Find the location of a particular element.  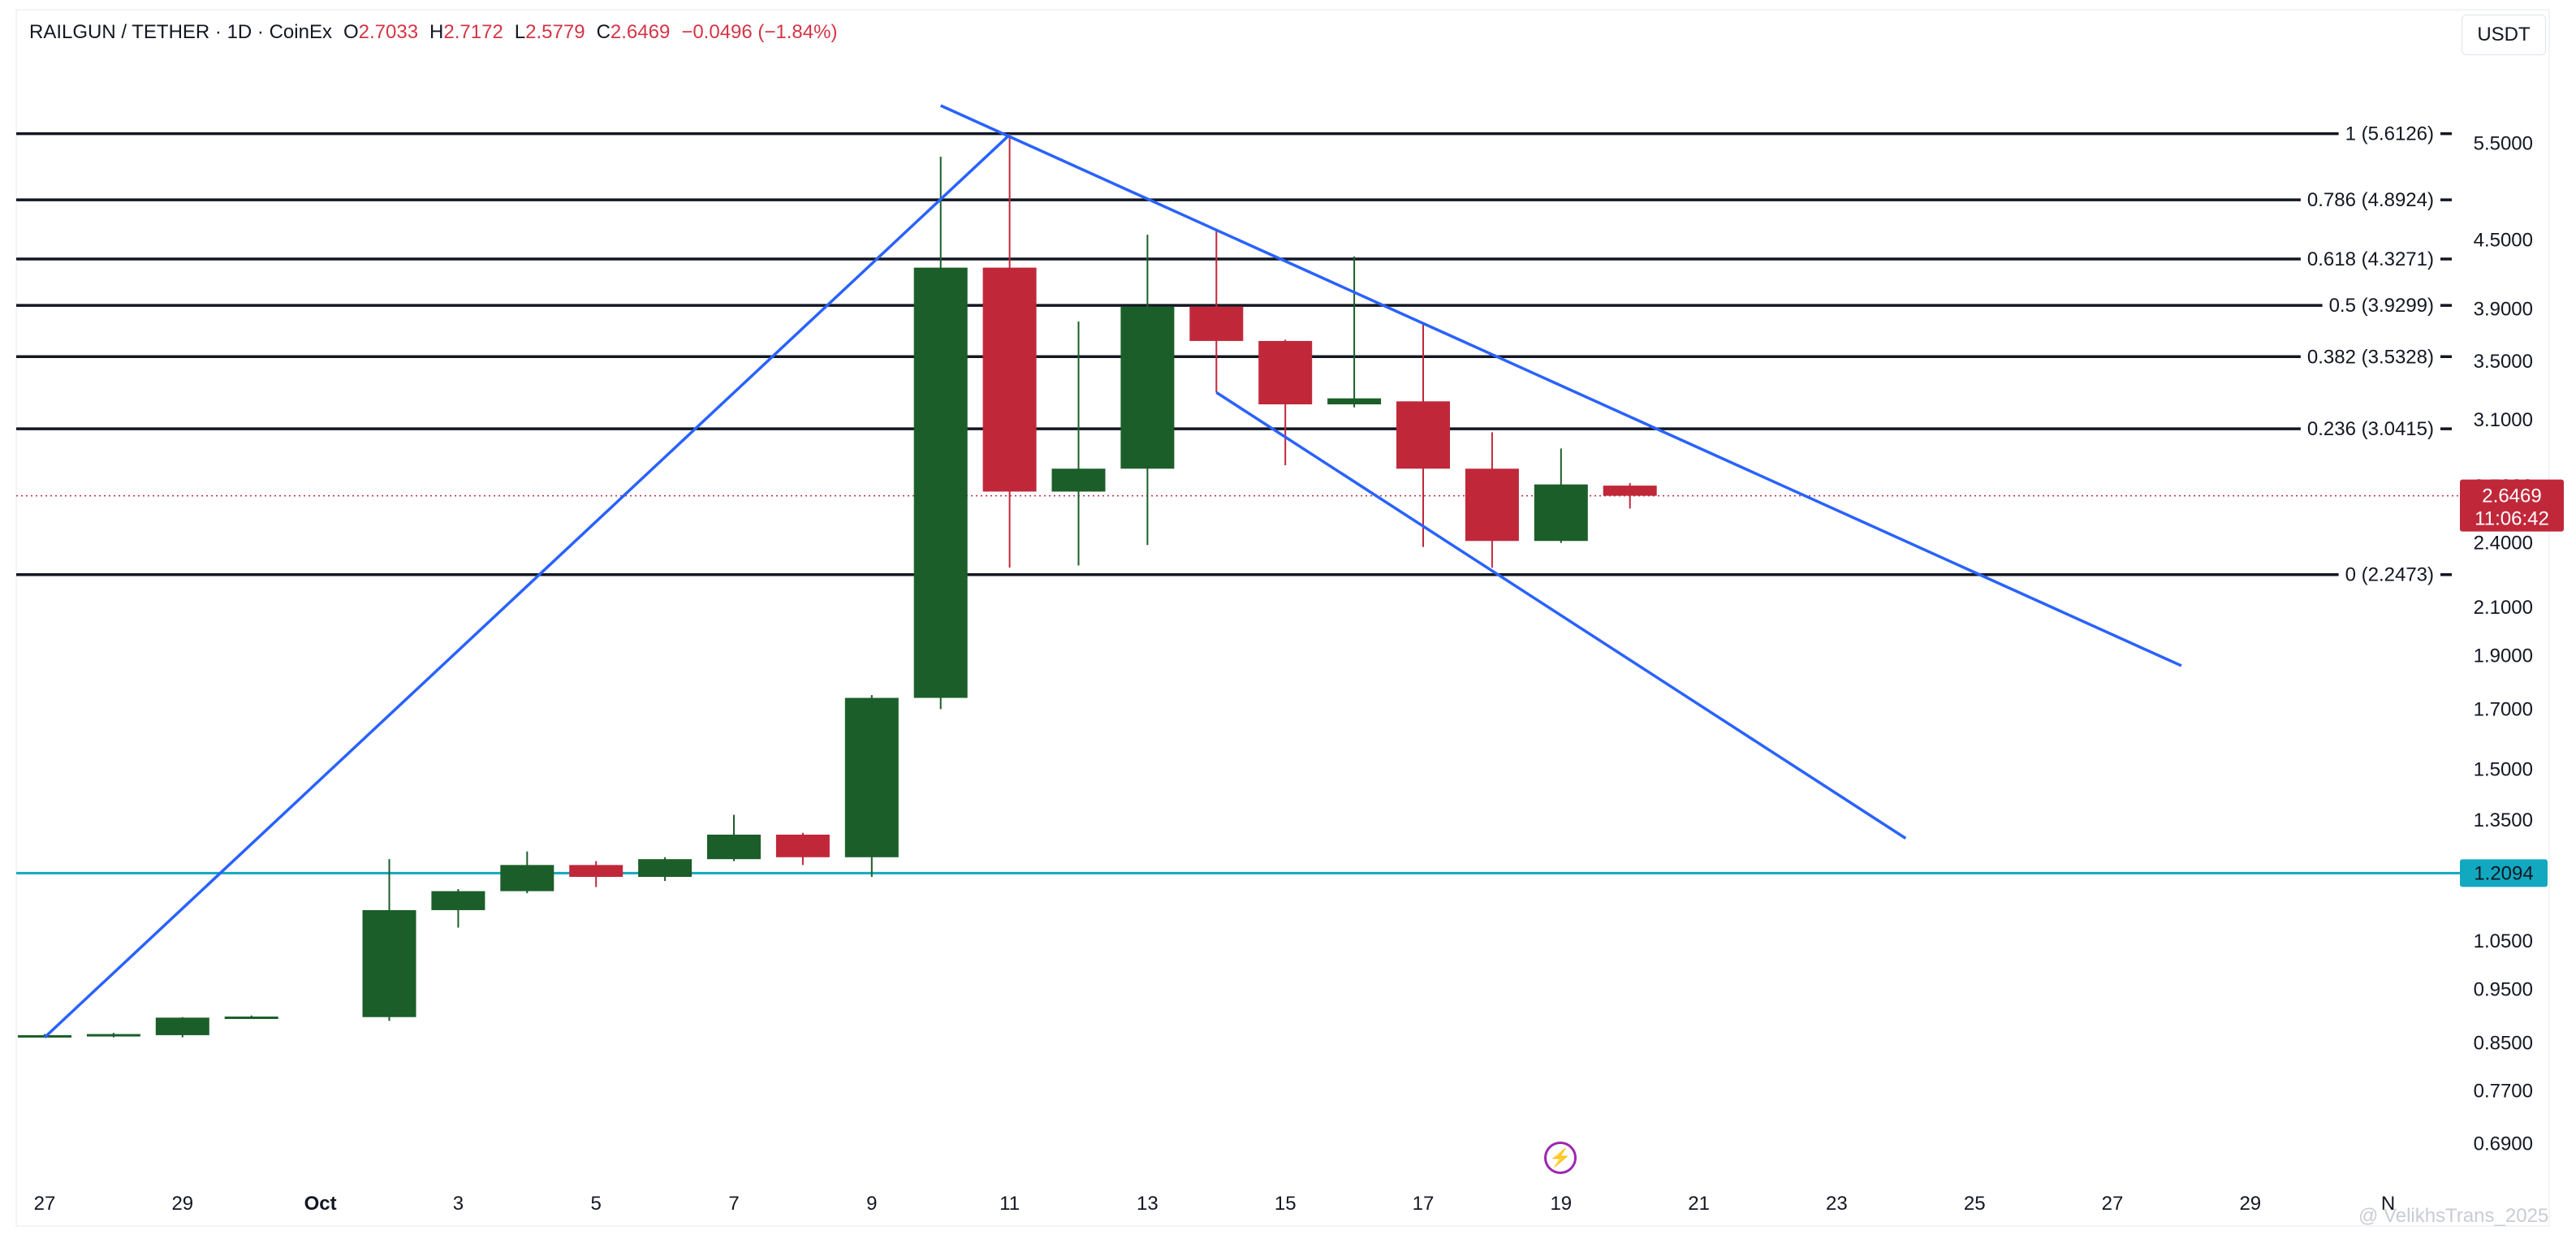

time-tick-label: Oct is located at coordinates (320, 1204).